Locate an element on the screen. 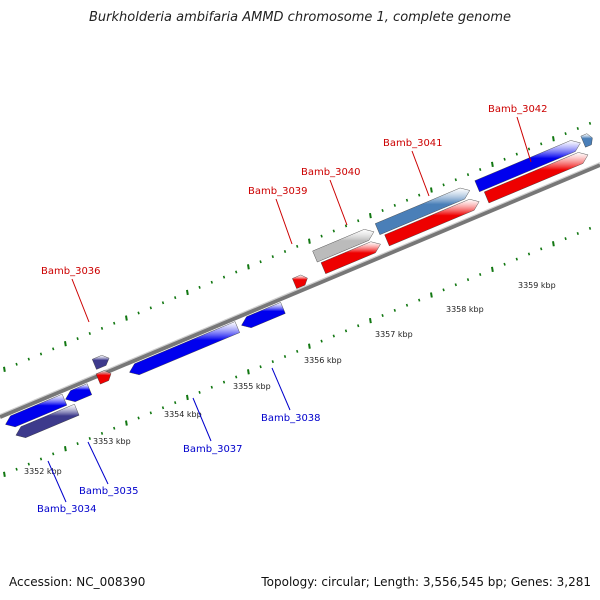 The width and height of the screenshot is (600, 600). kbp-label: 3358 kbp is located at coordinates (465, 309).